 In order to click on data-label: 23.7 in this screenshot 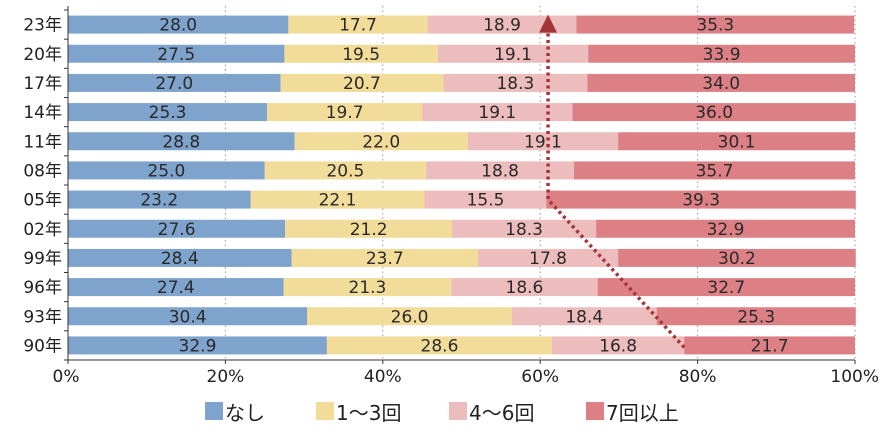, I will do `click(385, 259)`.